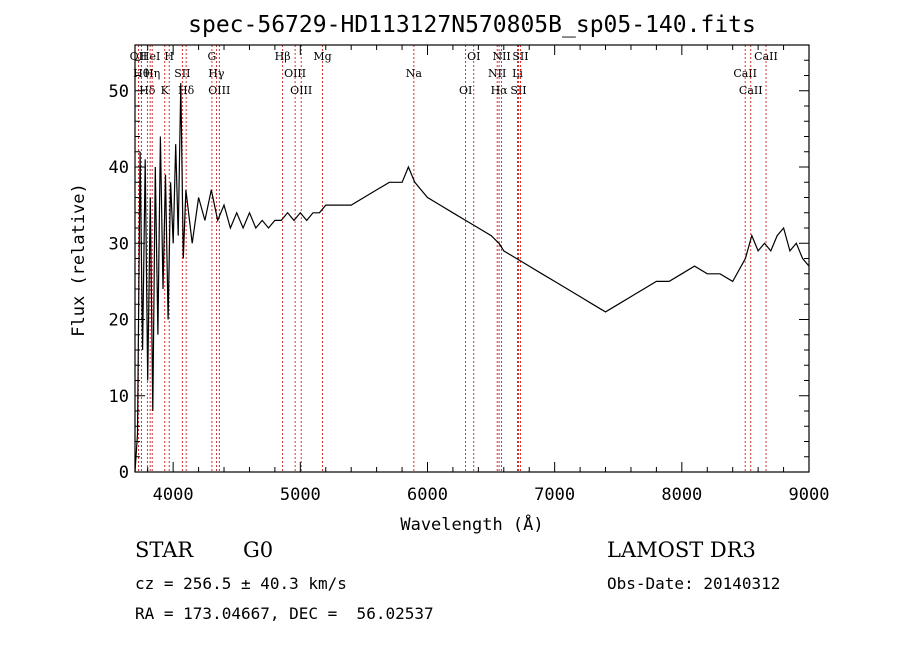 Image resolution: width=900 pixels, height=649 pixels. What do you see at coordinates (169, 56) in the screenshot?
I see `spectral-line-label: H` at bounding box center [169, 56].